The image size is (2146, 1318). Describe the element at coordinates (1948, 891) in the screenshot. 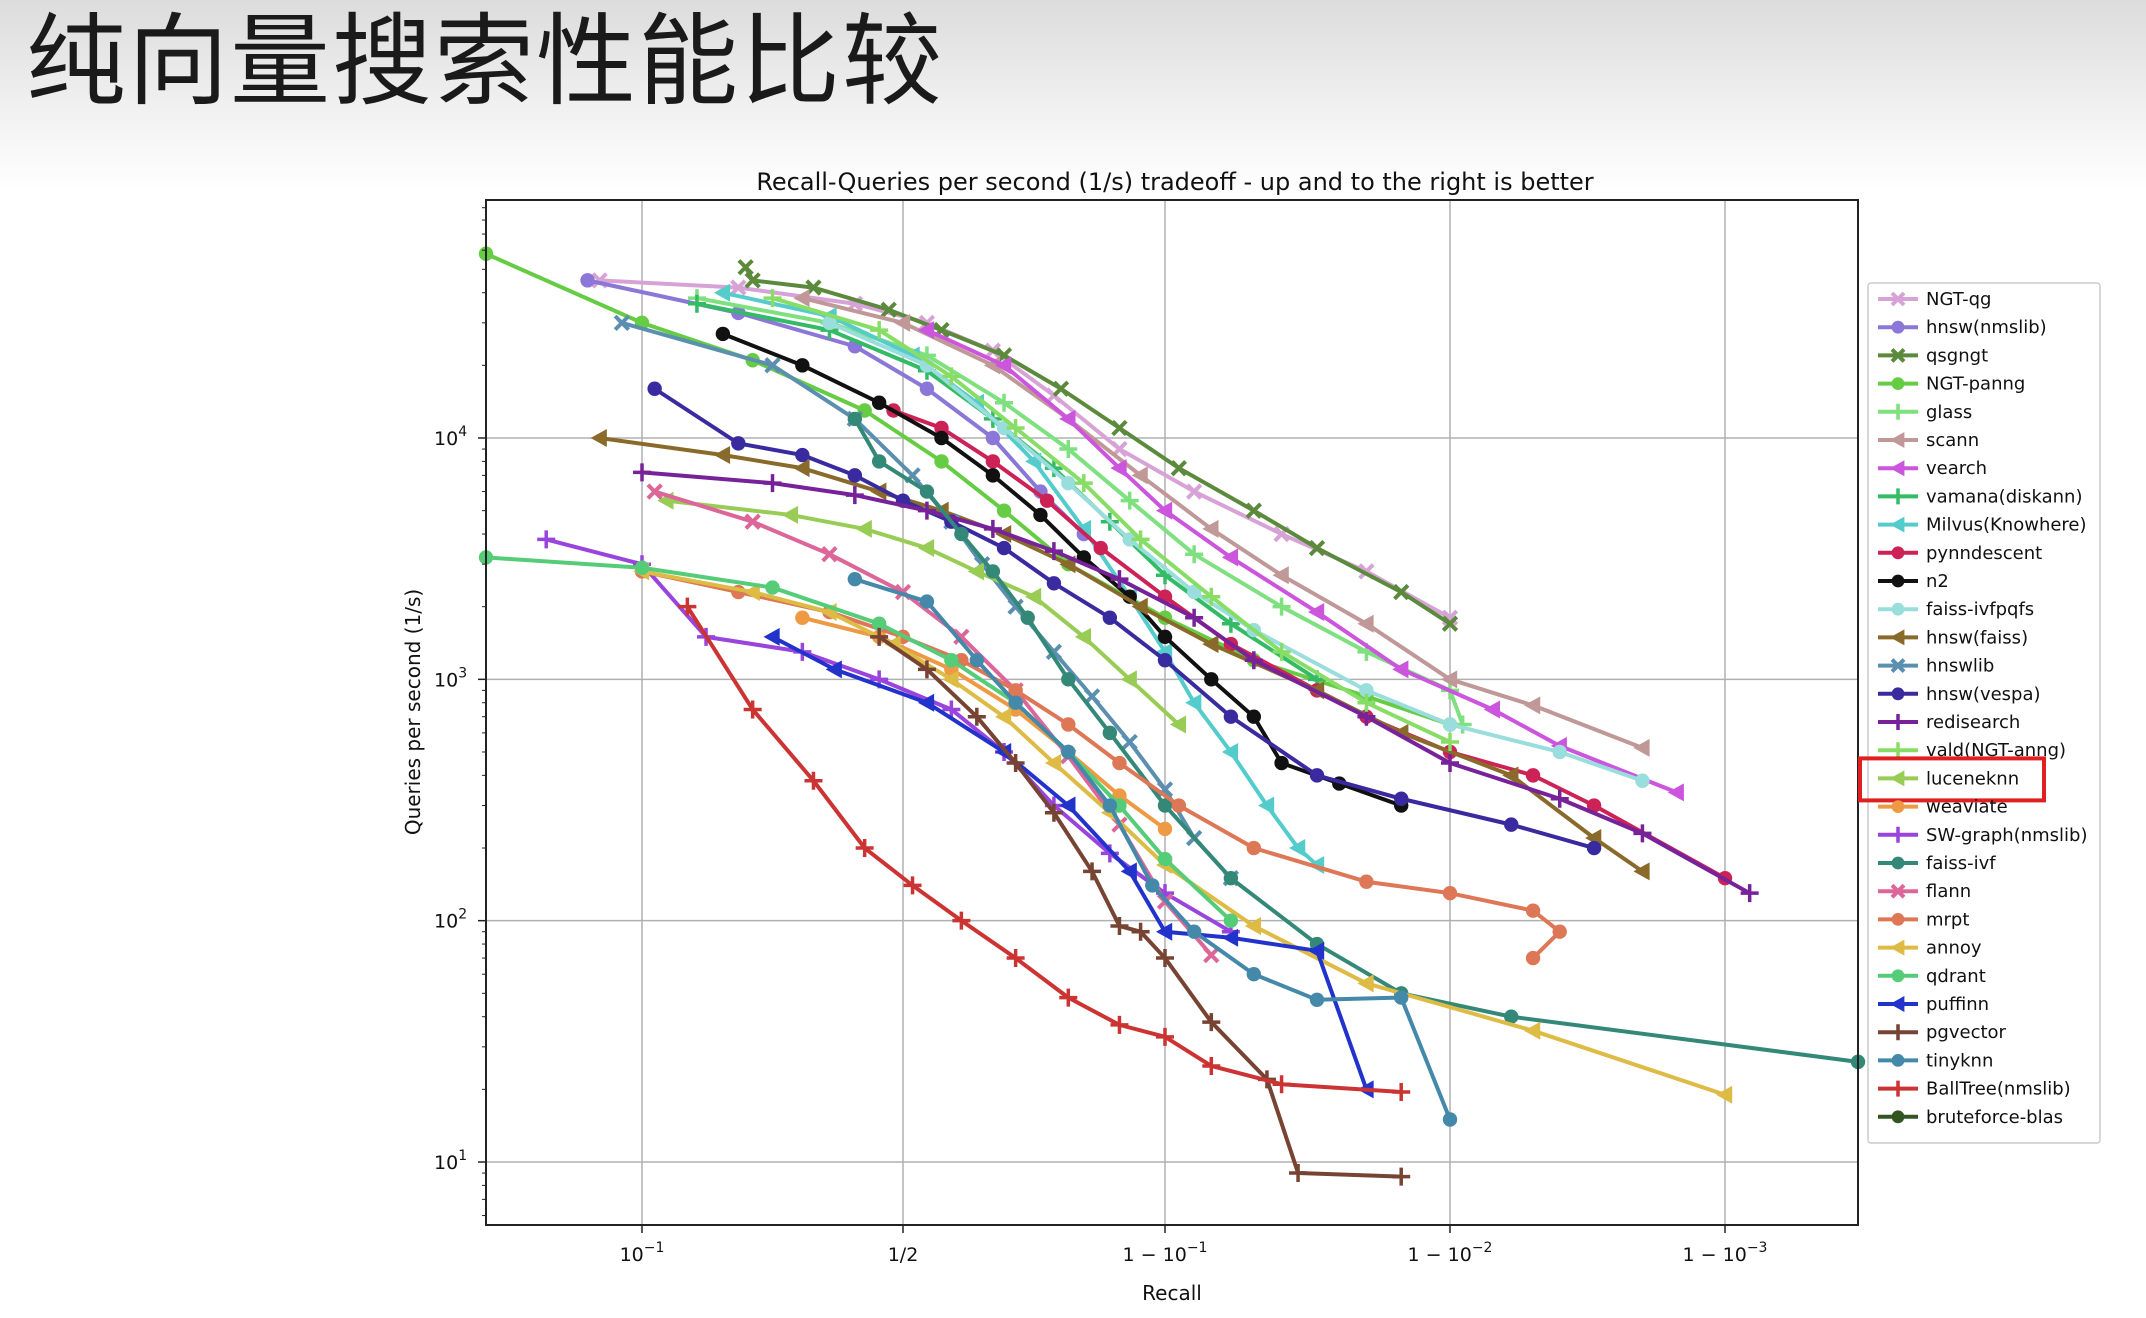

I see `legend-label: flann` at that location.